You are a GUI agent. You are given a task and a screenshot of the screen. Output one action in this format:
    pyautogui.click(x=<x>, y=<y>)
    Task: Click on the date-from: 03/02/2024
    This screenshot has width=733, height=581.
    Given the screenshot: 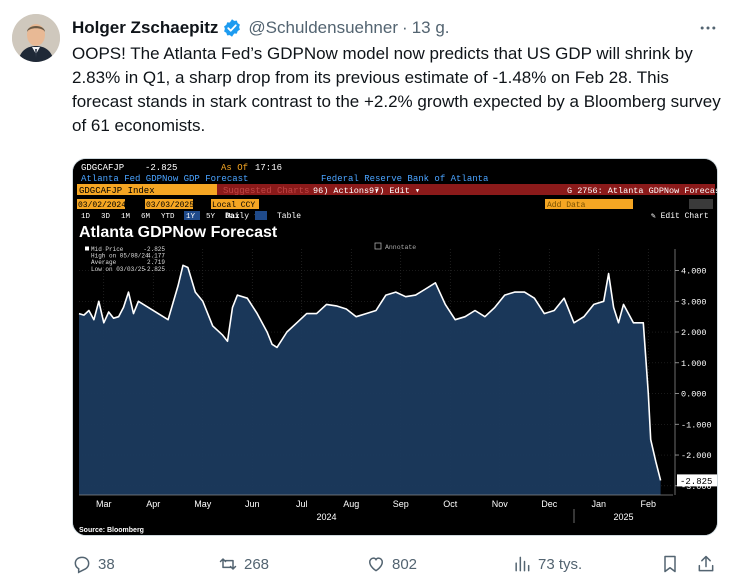 What is the action you would take?
    pyautogui.click(x=102, y=205)
    